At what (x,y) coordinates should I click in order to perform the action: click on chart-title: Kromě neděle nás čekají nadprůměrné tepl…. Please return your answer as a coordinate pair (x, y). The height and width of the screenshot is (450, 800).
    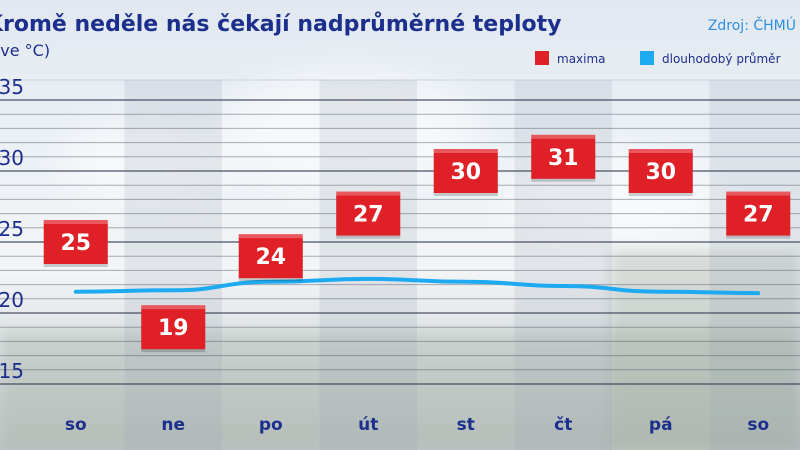
    Looking at the image, I should click on (281, 24).